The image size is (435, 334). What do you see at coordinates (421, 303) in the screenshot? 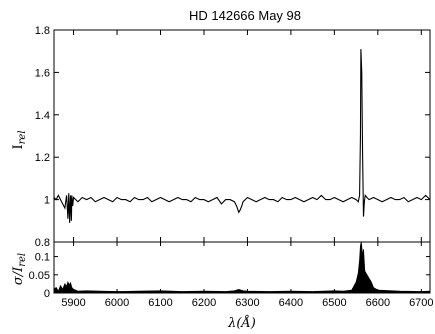
I see `x-tick-label: 6700` at bounding box center [421, 303].